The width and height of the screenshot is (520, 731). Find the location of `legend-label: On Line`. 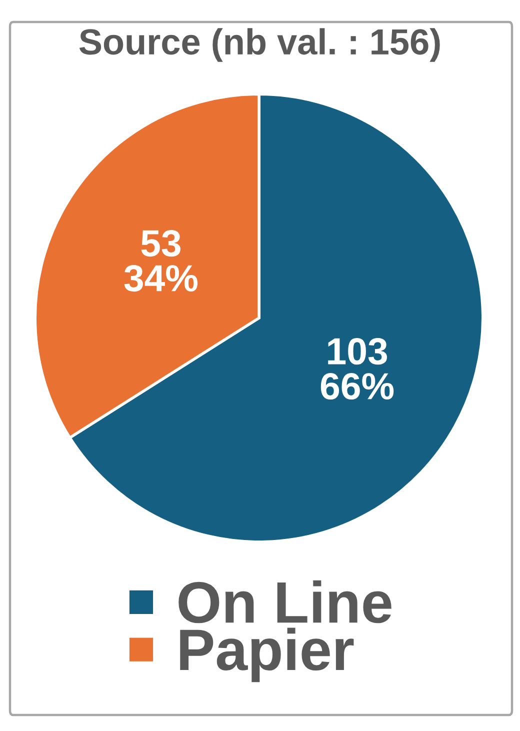

legend-label: On Line is located at coordinates (285, 602).